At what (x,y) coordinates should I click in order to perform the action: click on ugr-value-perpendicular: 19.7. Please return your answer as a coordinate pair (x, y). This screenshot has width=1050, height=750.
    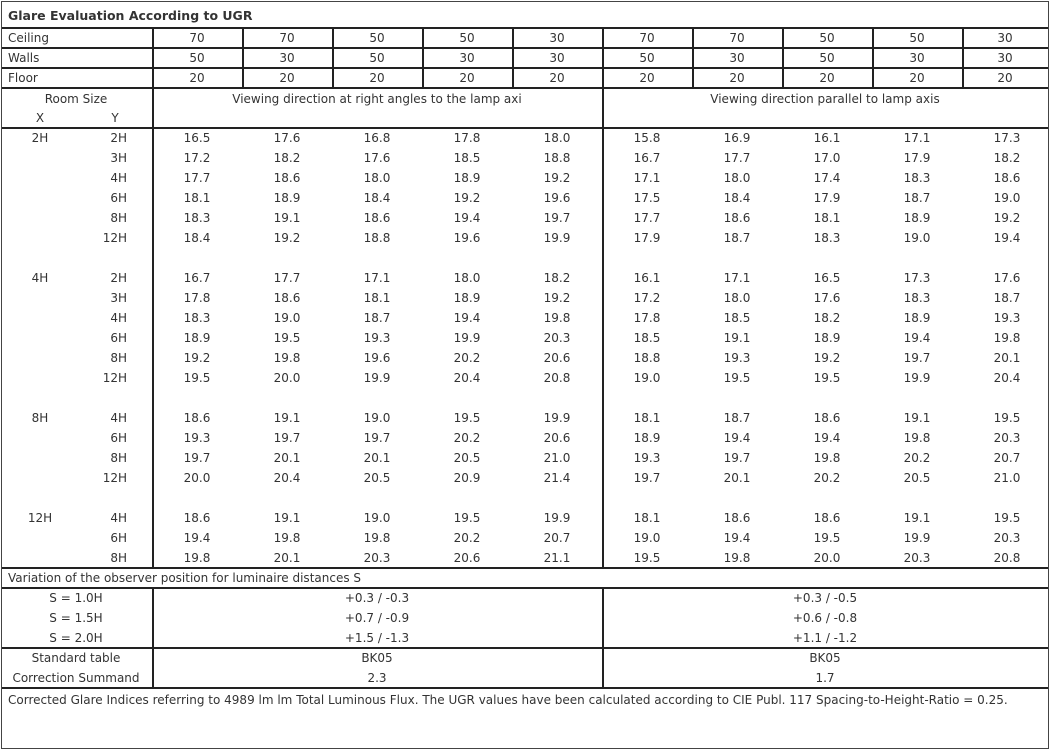
    Looking at the image, I should click on (287, 438).